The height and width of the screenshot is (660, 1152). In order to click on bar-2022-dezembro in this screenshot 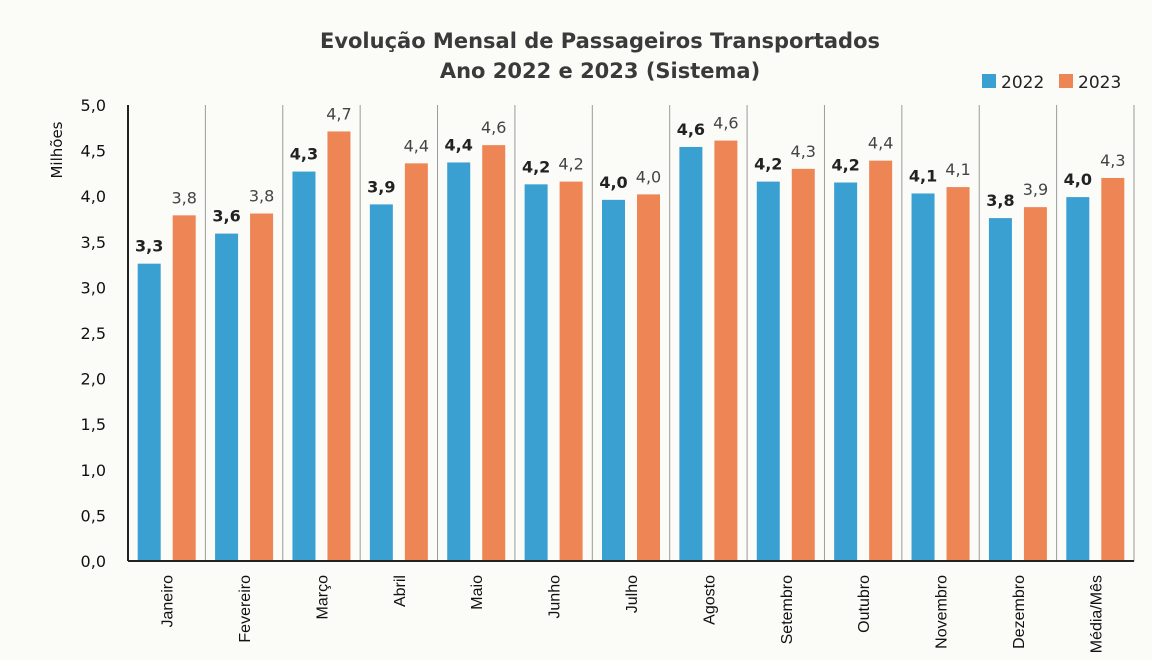, I will do `click(1000, 389)`.